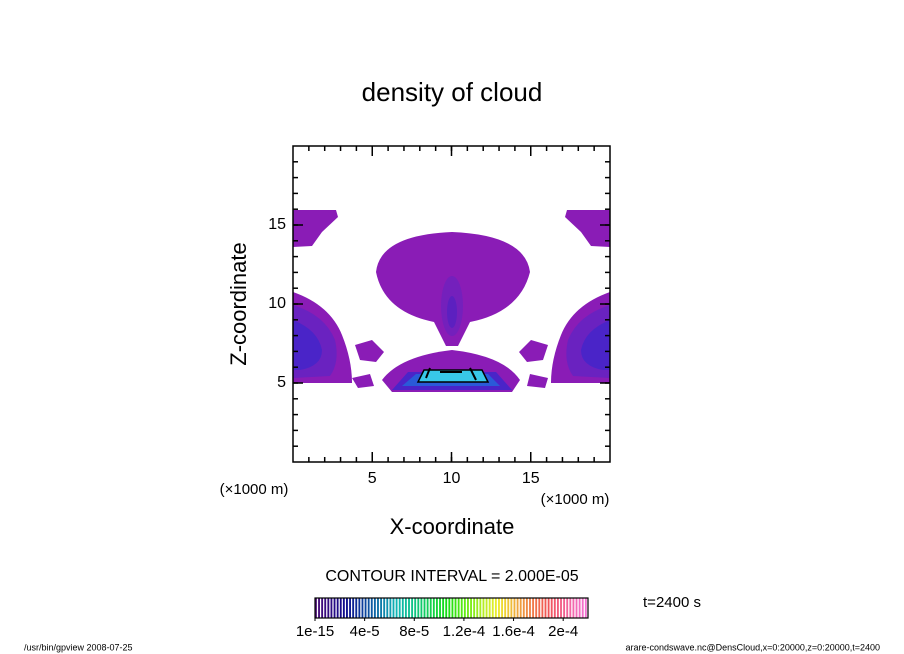  I want to click on colorbar-frame, so click(451, 608).